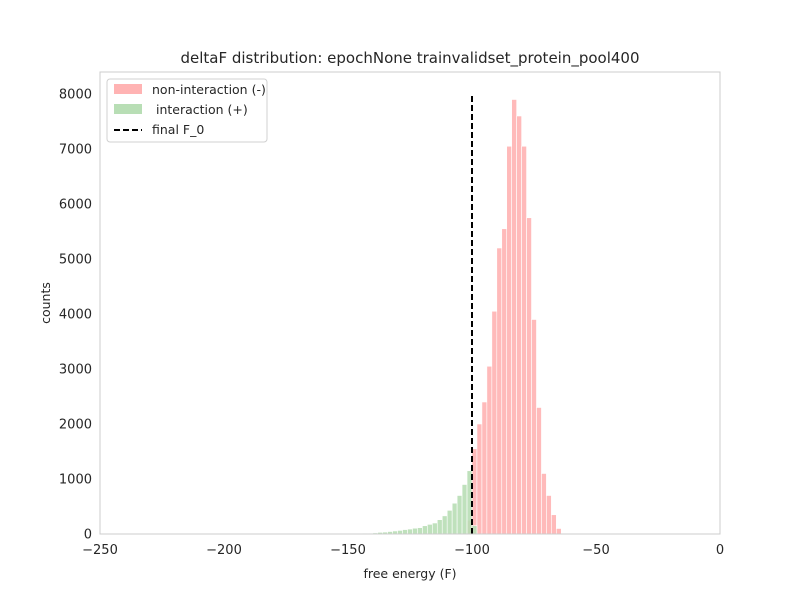 This screenshot has width=800, height=600. Describe the element at coordinates (209, 89) in the screenshot. I see `legend-label-non-interaction: non-interaction (-)` at that location.